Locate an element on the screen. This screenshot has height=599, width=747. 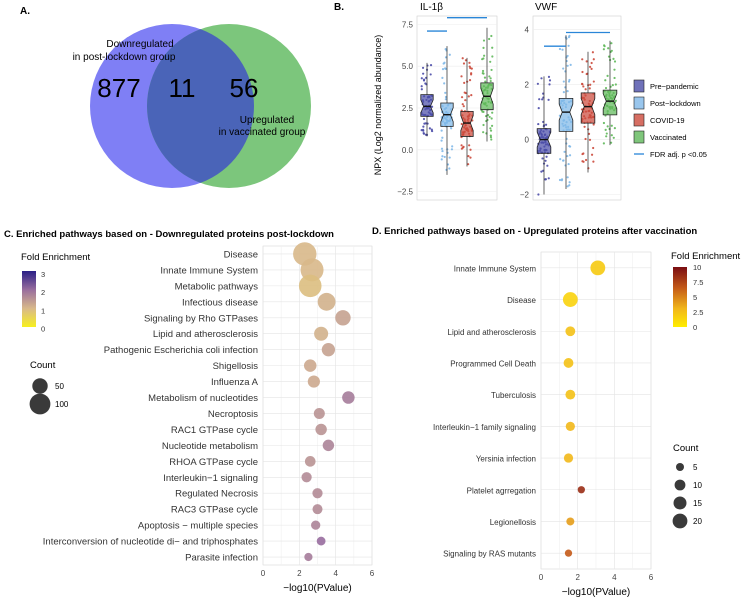
pathway-label: Interleukin−1 family signaling is located at coordinates (484, 427).